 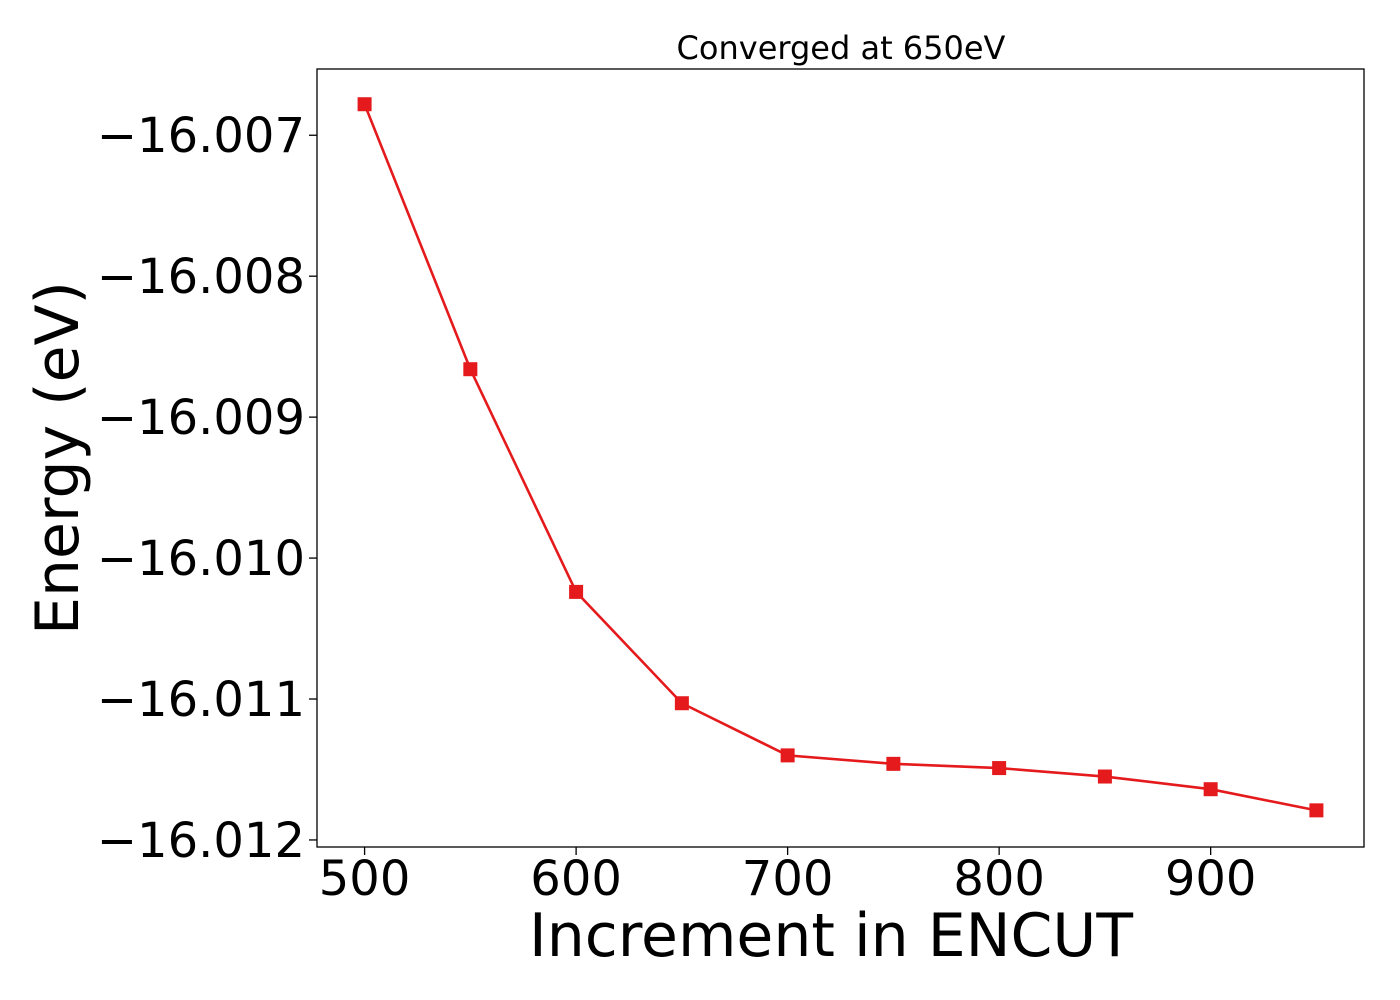 I want to click on x-tick-label: 700, so click(x=788, y=879).